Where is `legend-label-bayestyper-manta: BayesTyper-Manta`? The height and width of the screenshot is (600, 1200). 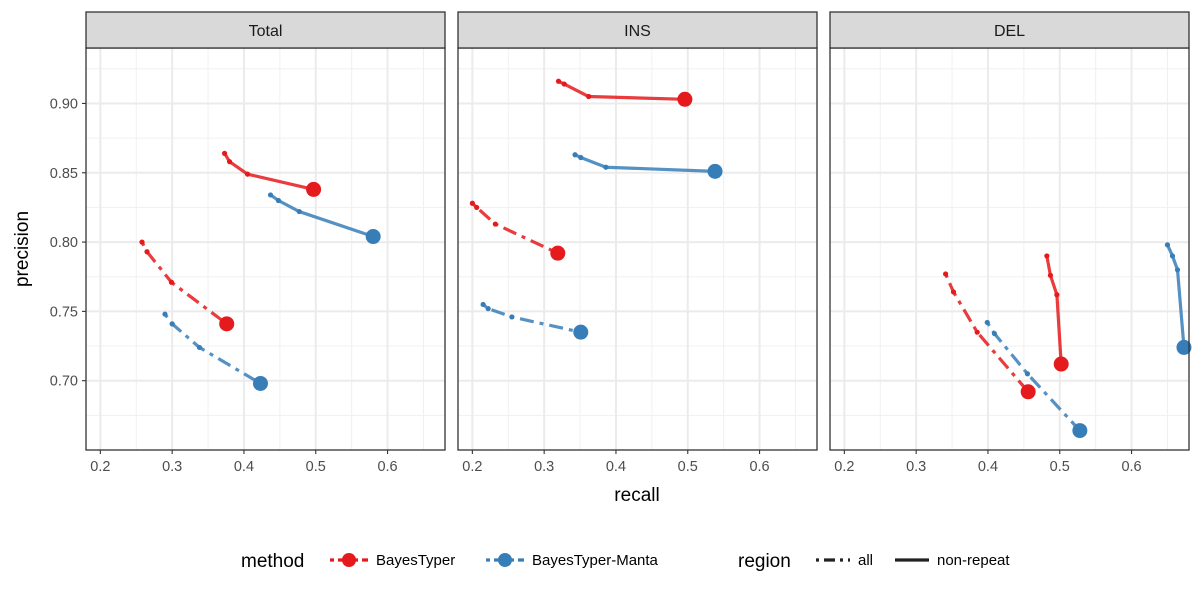
legend-label-bayestyper-manta: BayesTyper-Manta is located at coordinates (595, 560).